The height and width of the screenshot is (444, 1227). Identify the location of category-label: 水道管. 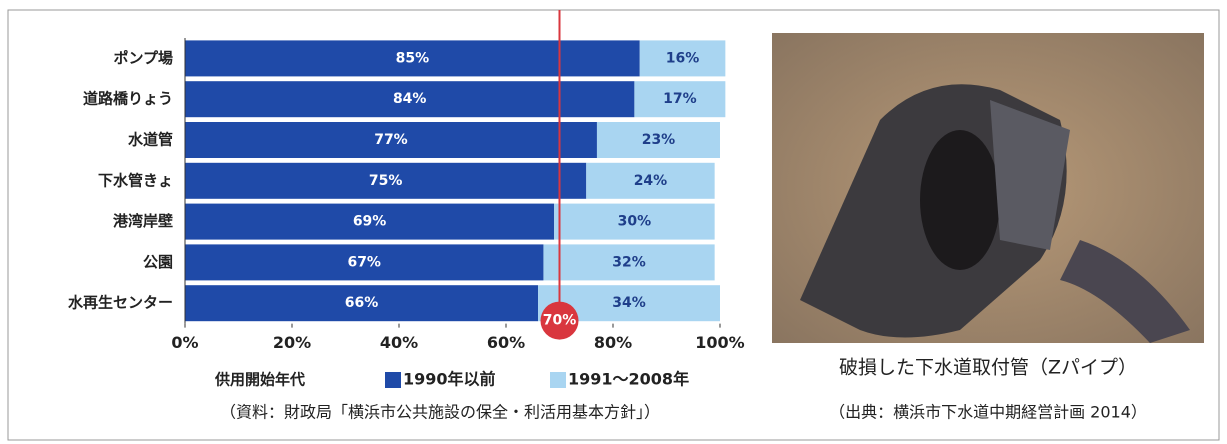
(150, 140).